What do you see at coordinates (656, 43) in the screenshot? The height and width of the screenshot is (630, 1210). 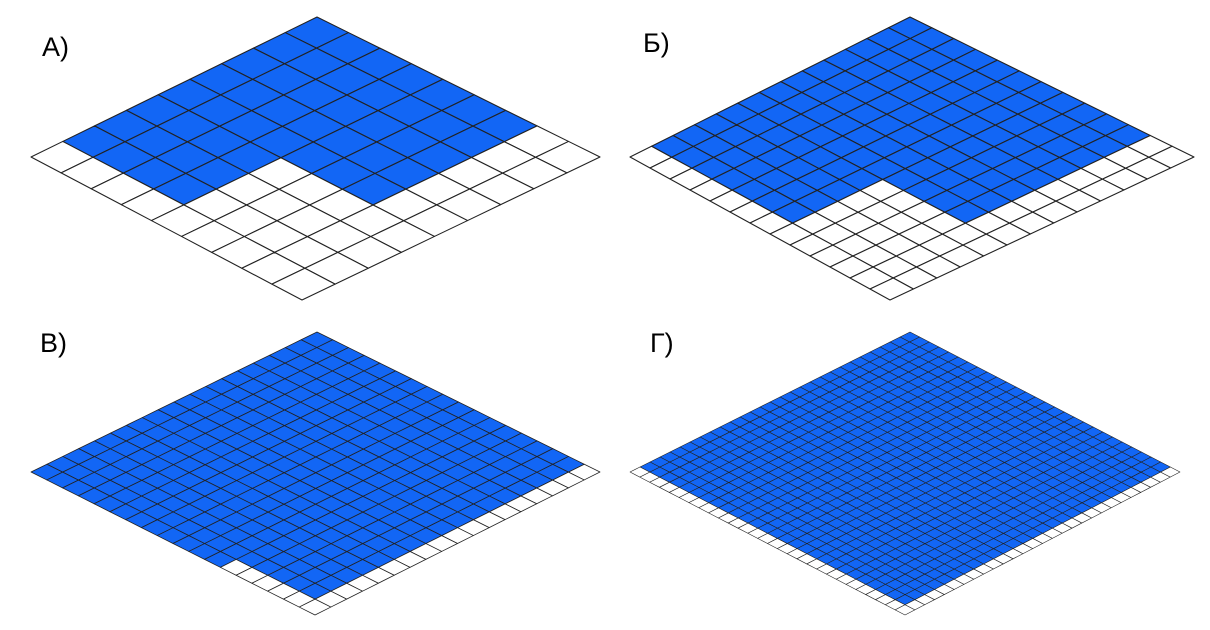 I see `panel-b-label: Б)` at bounding box center [656, 43].